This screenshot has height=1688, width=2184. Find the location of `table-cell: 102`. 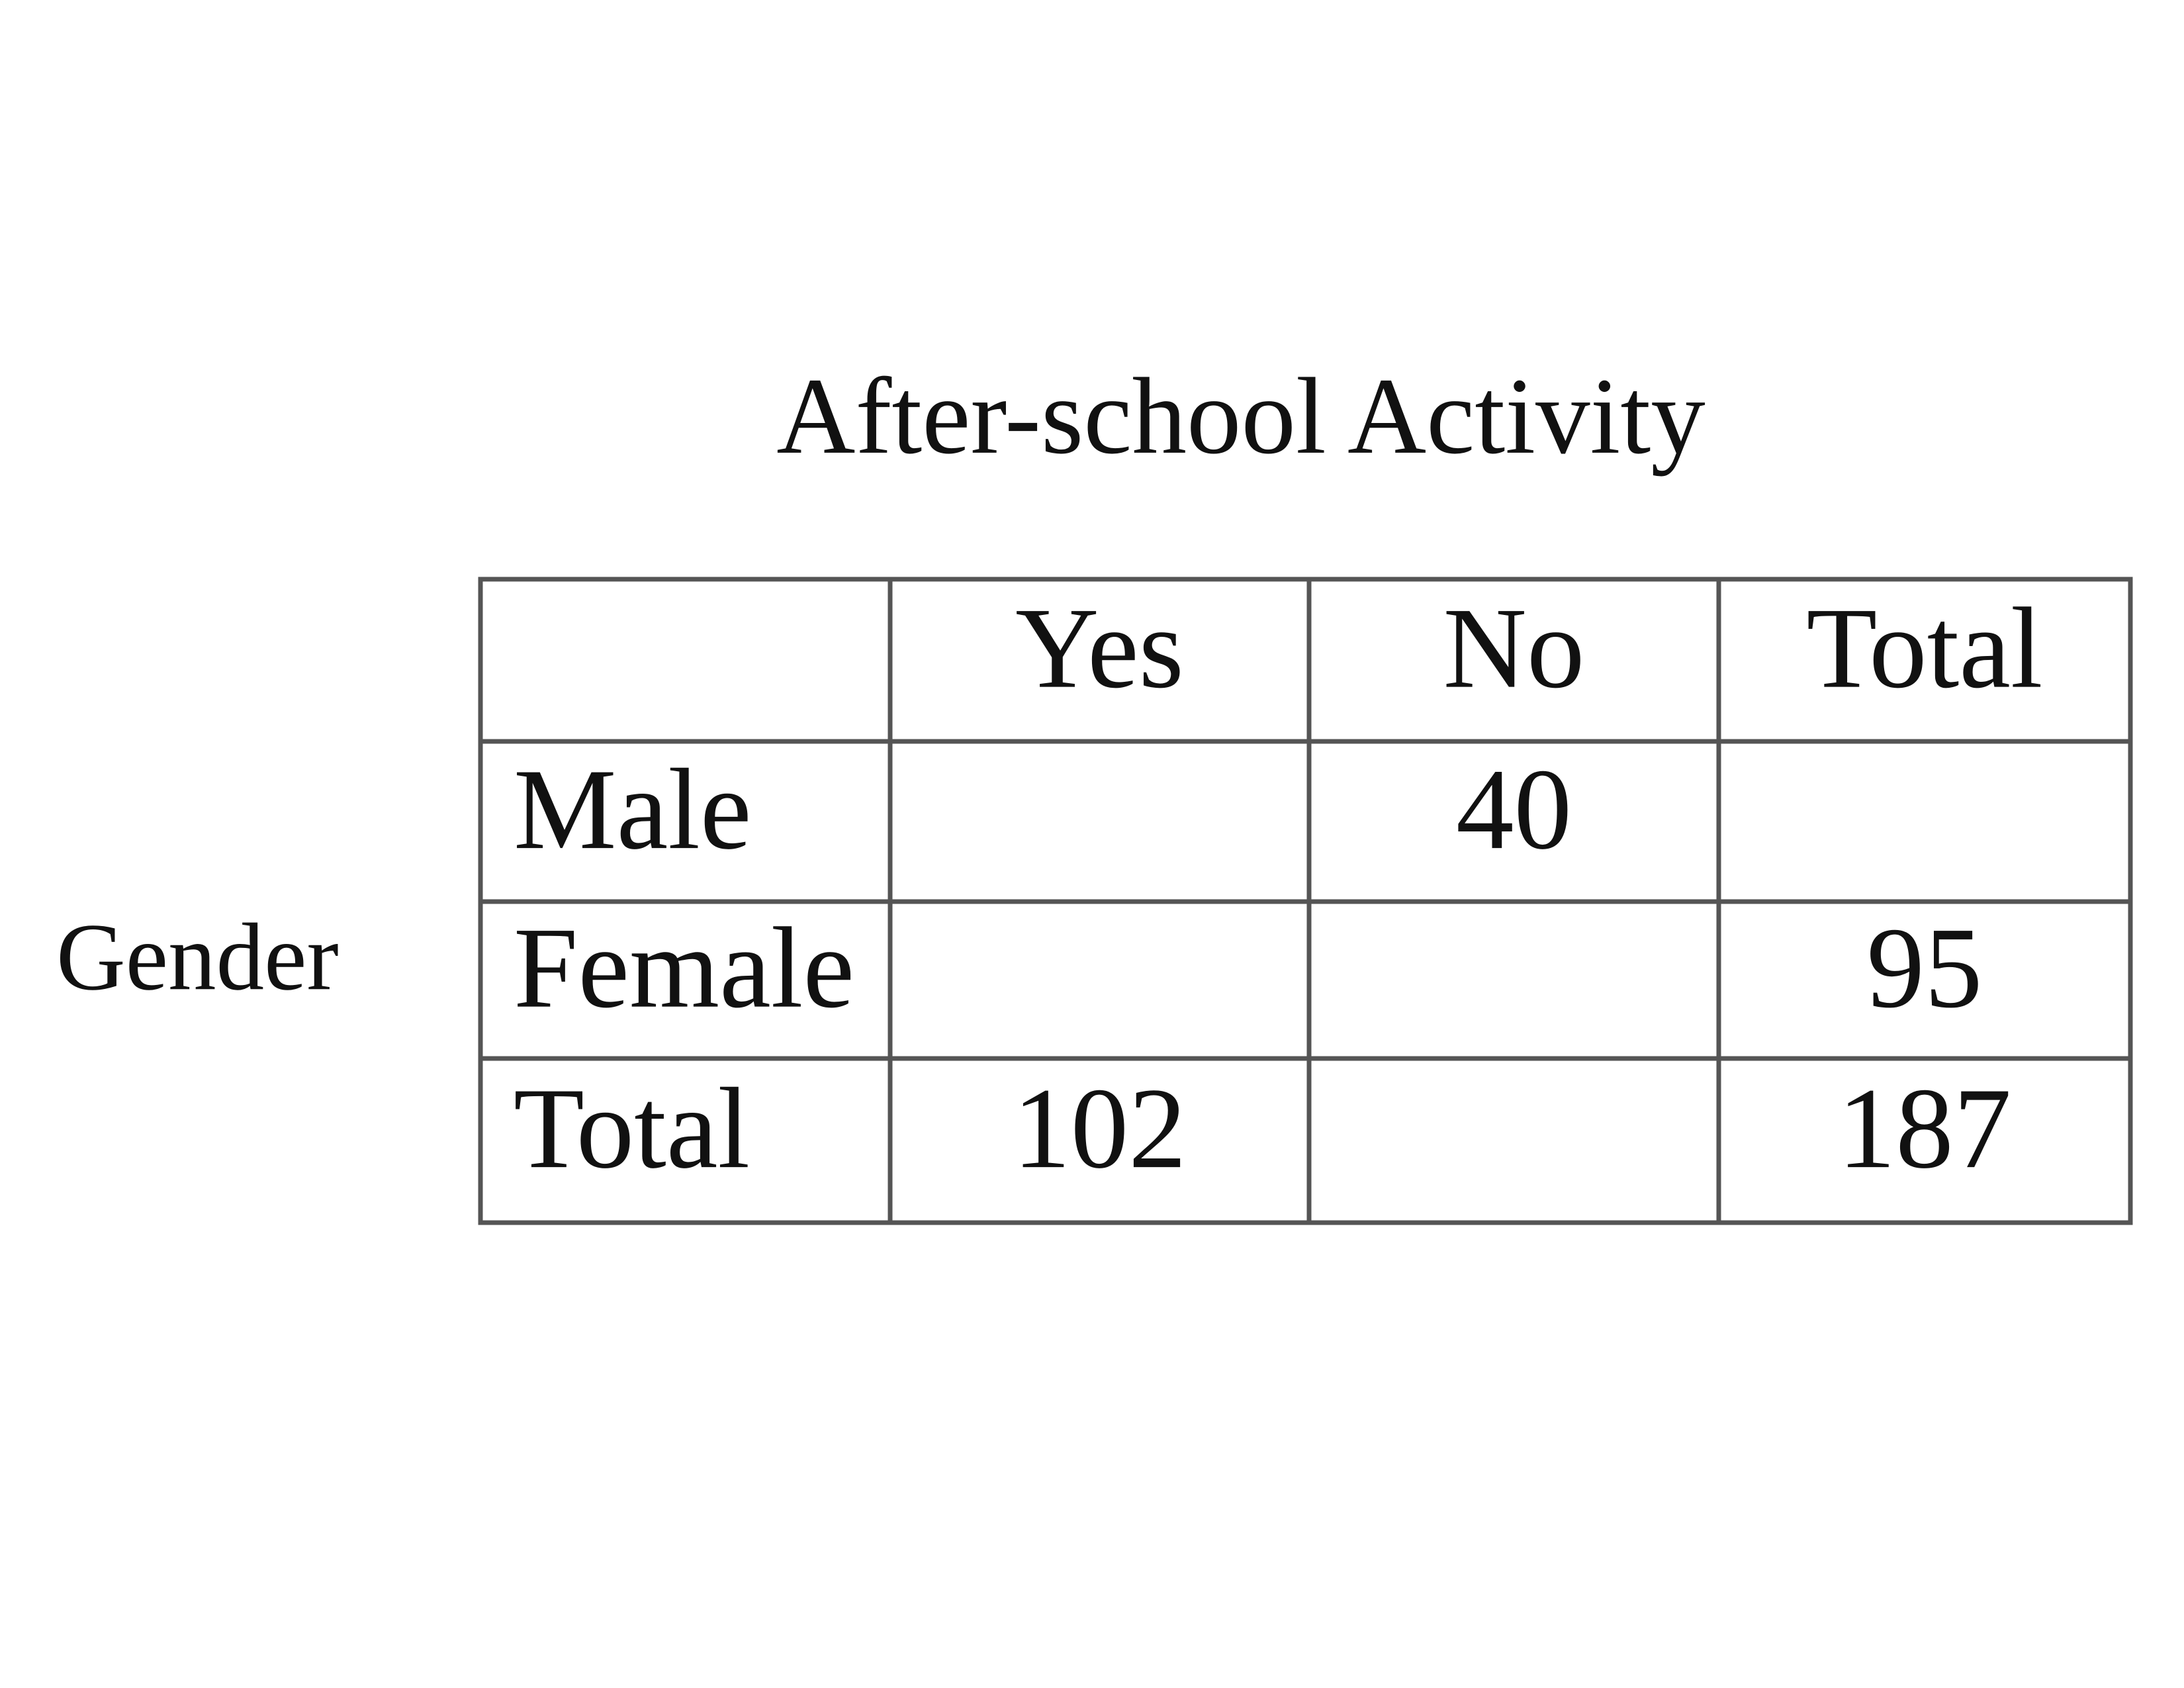

table-cell: 102 is located at coordinates (1100, 1128).